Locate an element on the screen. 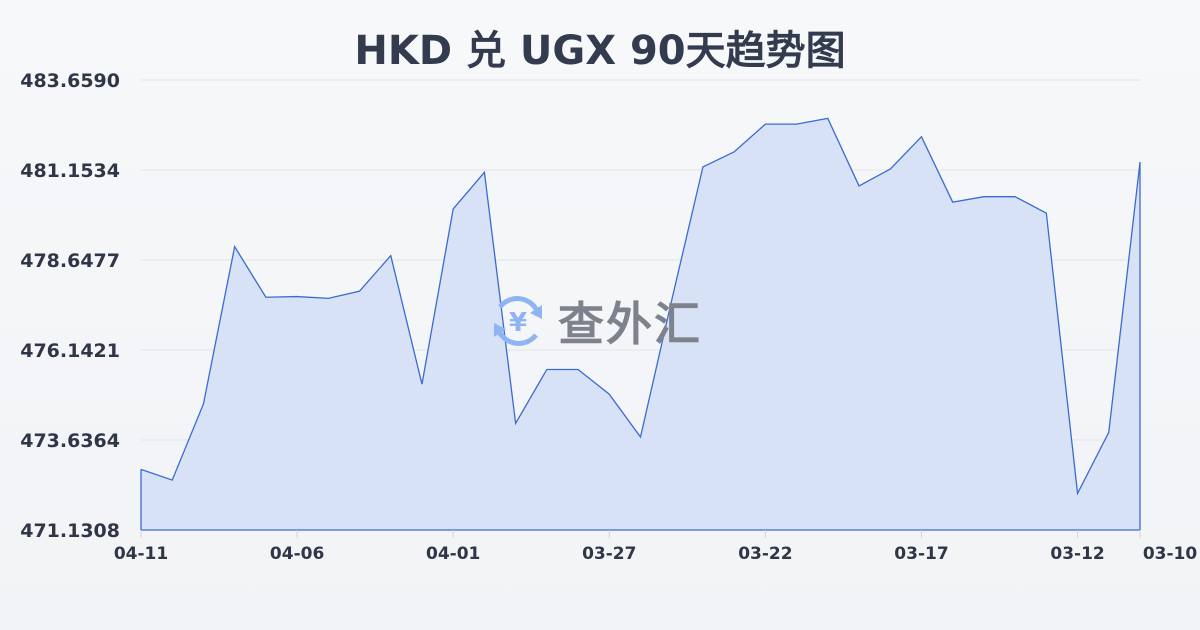  x-tick-label: 04-01 is located at coordinates (453, 554).